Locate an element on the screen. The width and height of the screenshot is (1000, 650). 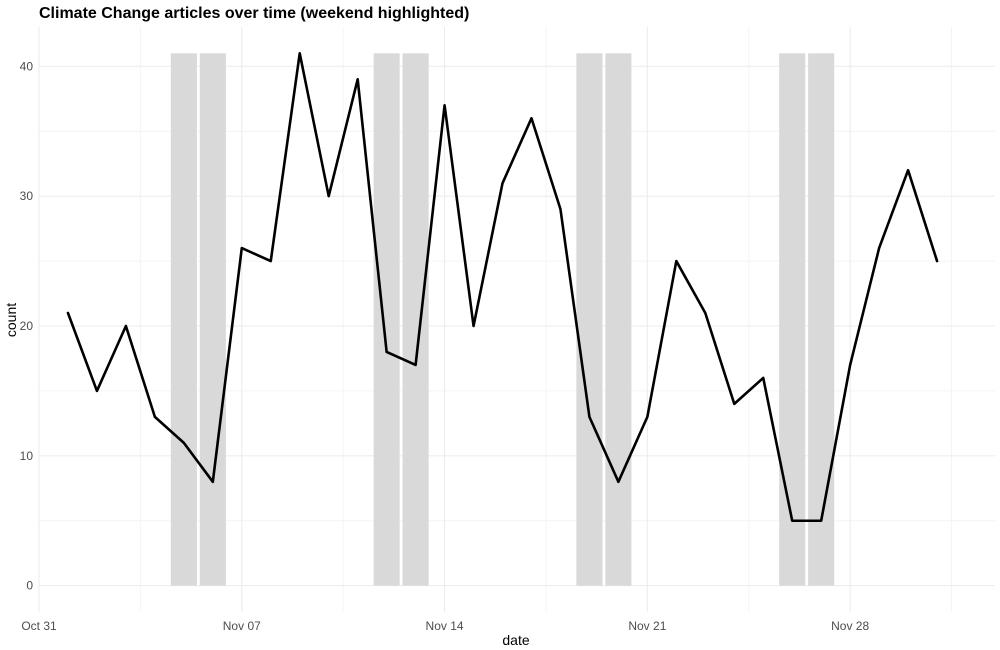
y-tick-label: 10 is located at coordinates (27, 456).